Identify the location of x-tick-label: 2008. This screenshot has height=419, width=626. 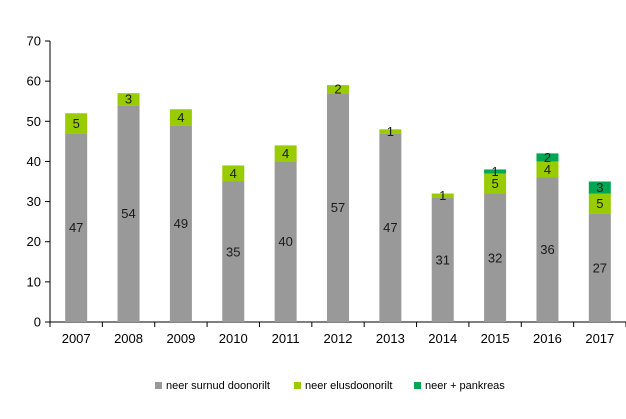
(128, 338).